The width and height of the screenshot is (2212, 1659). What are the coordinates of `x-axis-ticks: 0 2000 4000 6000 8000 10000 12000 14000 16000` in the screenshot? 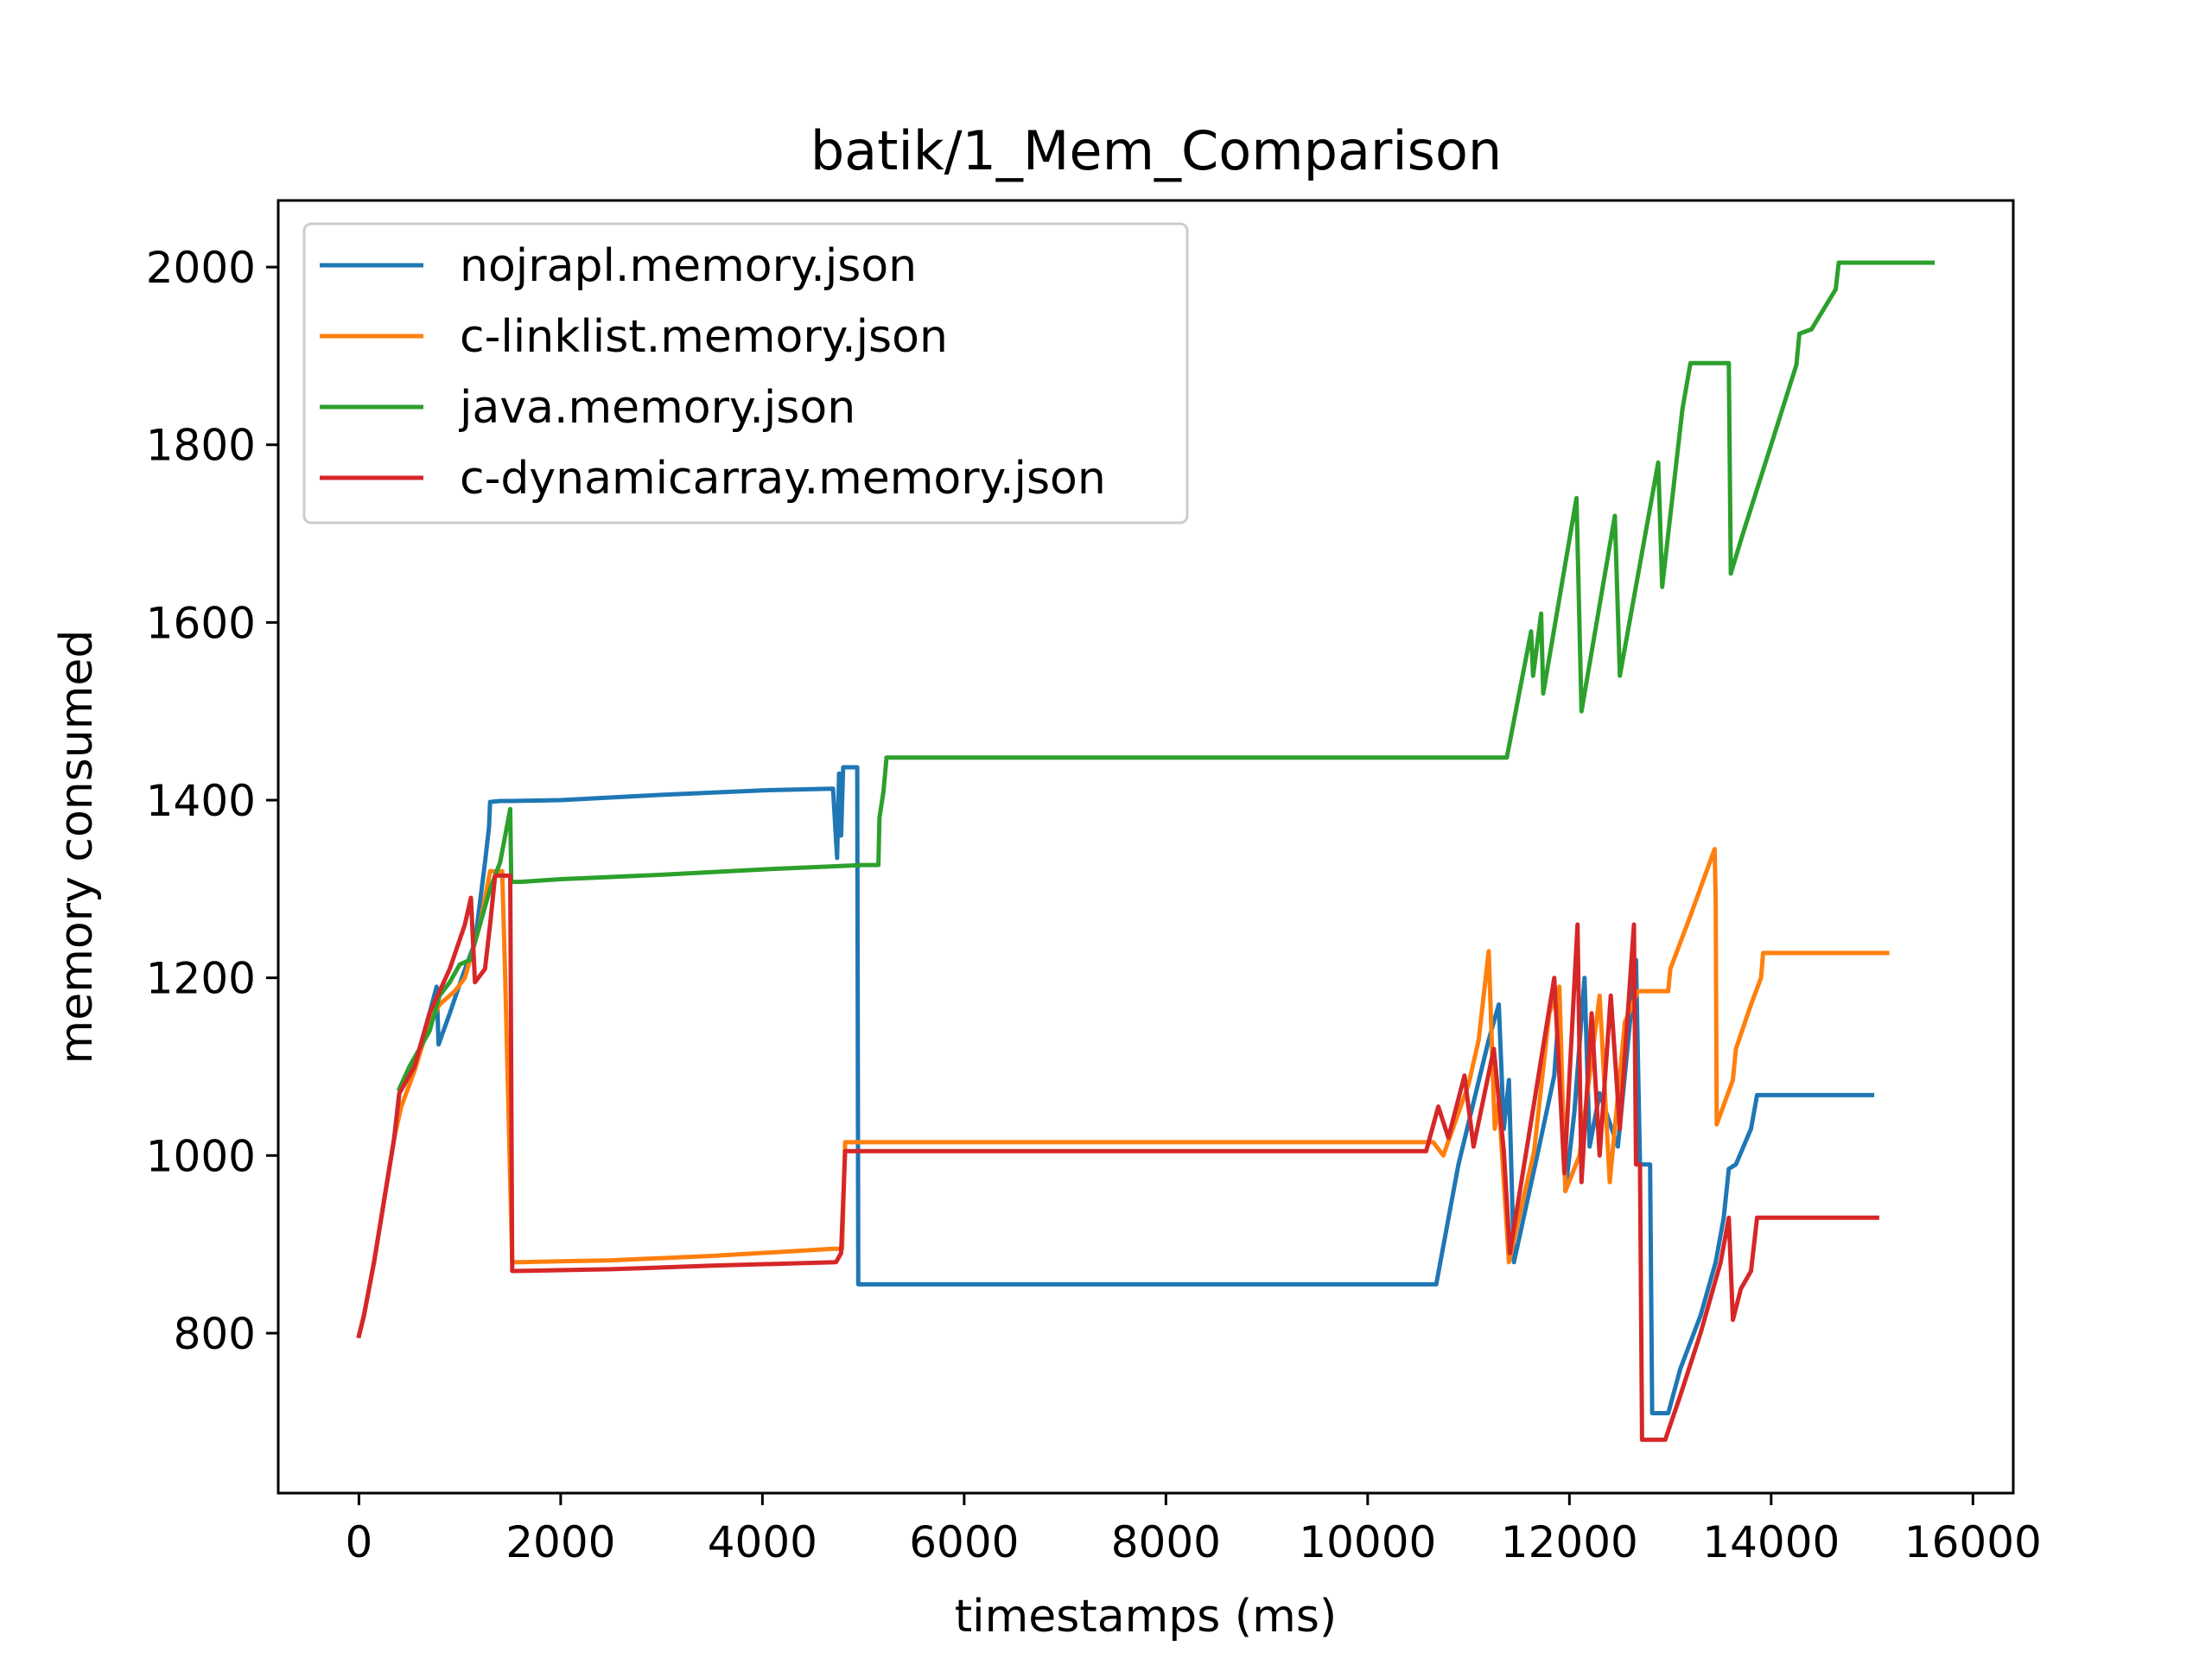 It's located at (1193, 1530).